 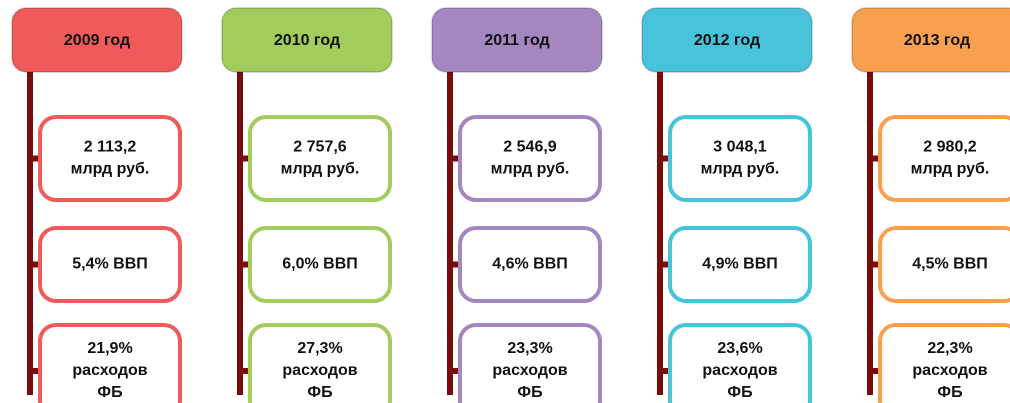 I want to click on value-text: 21,9%, so click(x=109, y=348).